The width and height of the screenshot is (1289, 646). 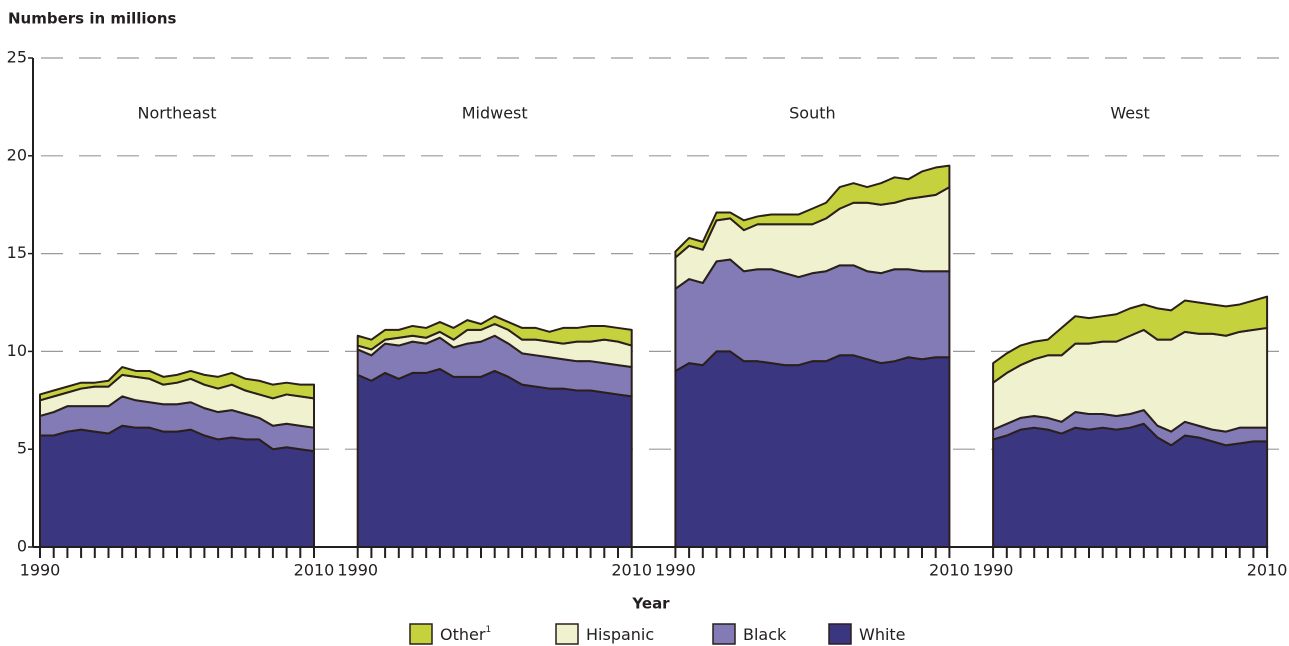 What do you see at coordinates (1129, 113) in the screenshot?
I see `panel-title: West` at bounding box center [1129, 113].